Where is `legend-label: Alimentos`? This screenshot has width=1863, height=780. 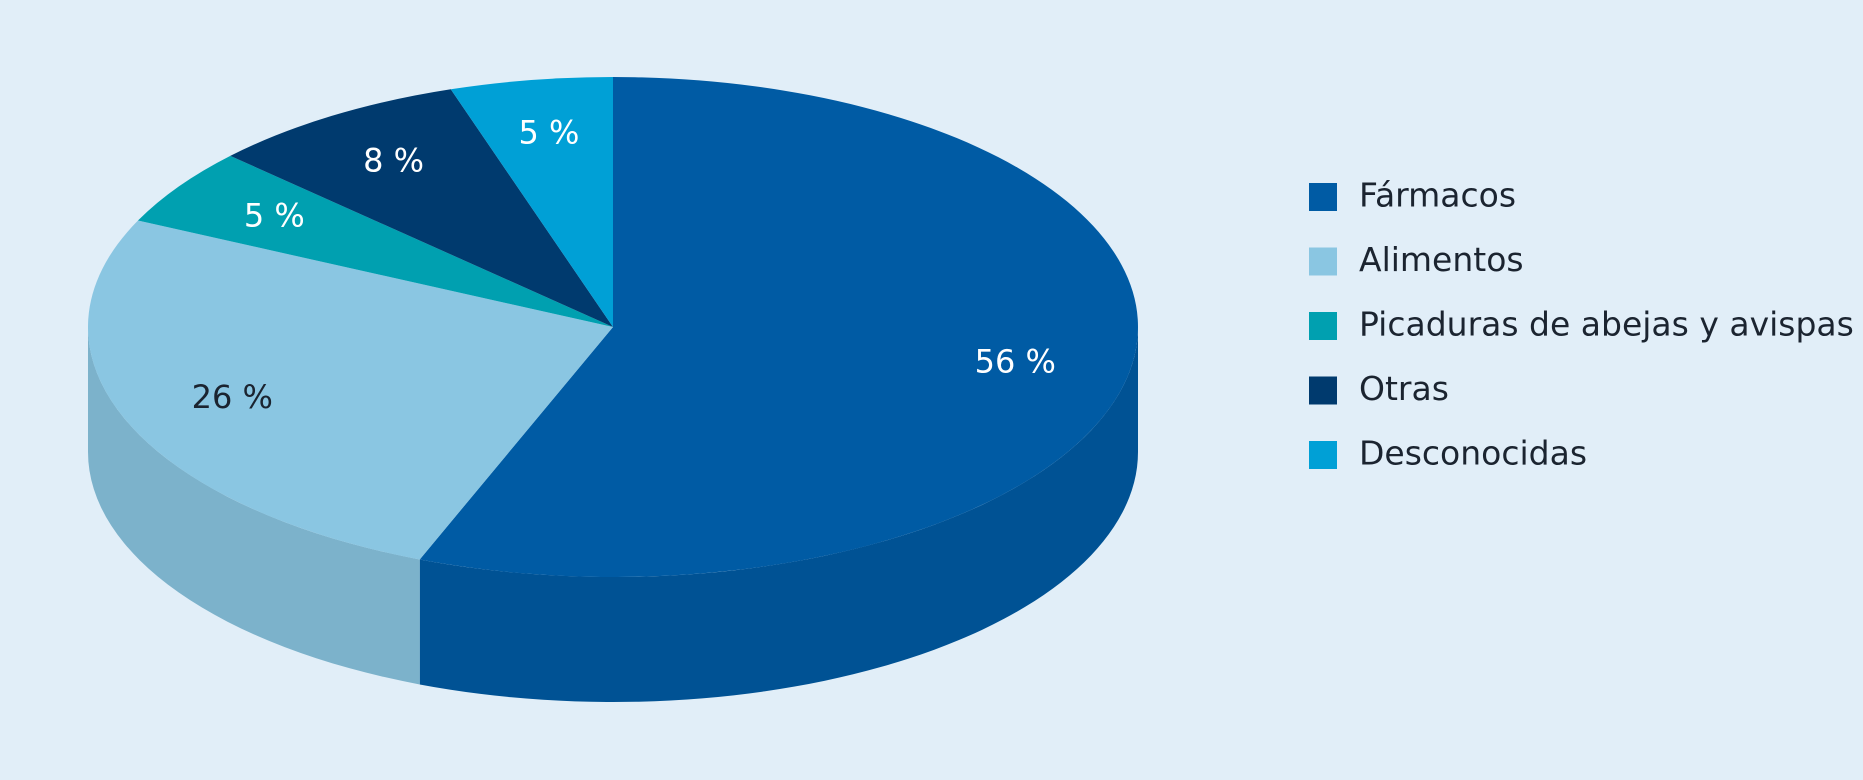
legend-label: Alimentos is located at coordinates (1441, 259).